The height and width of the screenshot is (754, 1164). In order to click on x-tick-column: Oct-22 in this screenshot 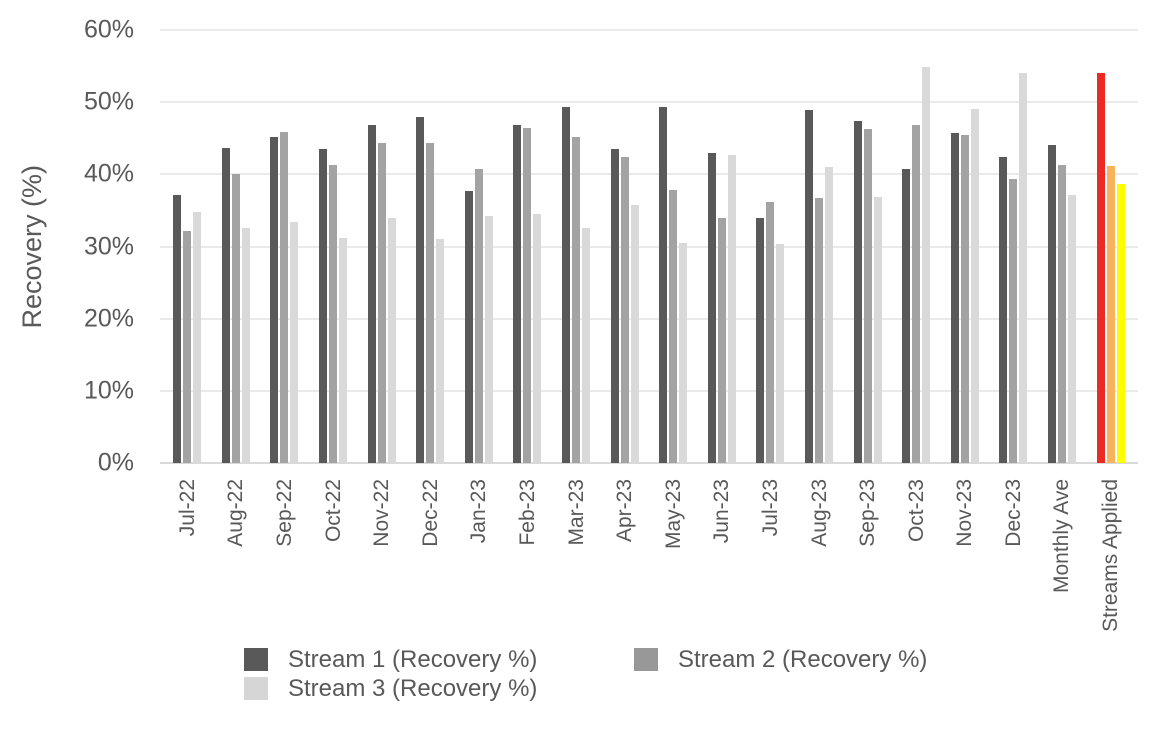, I will do `click(333, 559)`.